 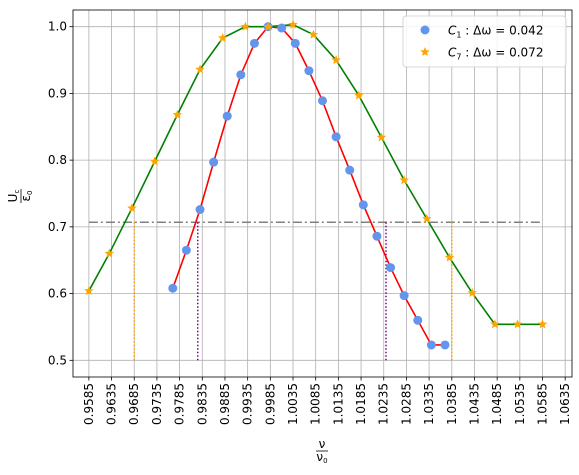 What do you see at coordinates (293, 404) in the screenshot?
I see `x-tick-label: 1.0035` at bounding box center [293, 404].